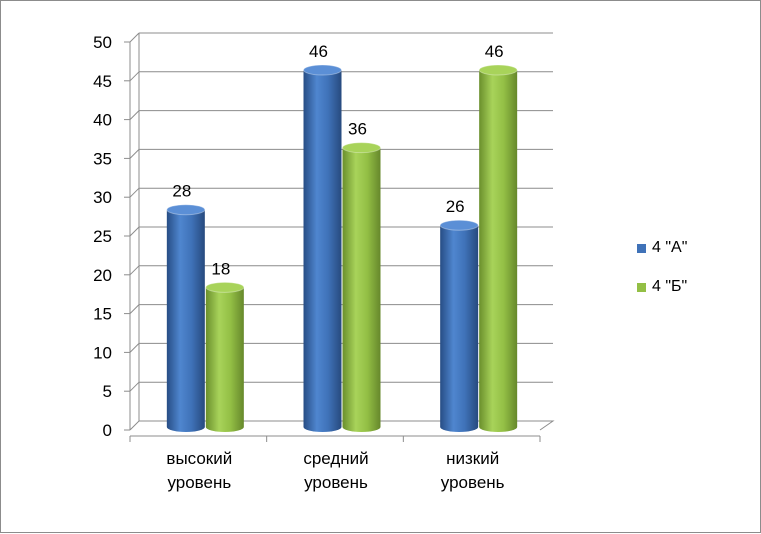  Describe the element at coordinates (455, 206) in the screenshot. I see `data-label: 26` at that location.